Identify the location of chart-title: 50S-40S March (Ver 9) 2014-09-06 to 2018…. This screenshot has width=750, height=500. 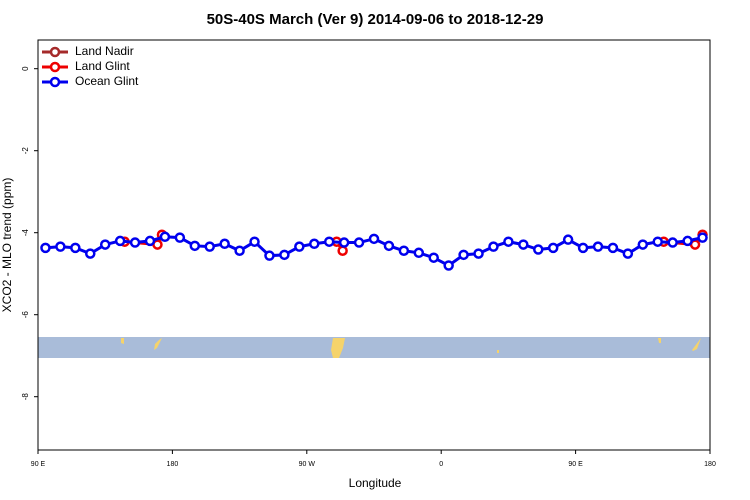
(375, 19).